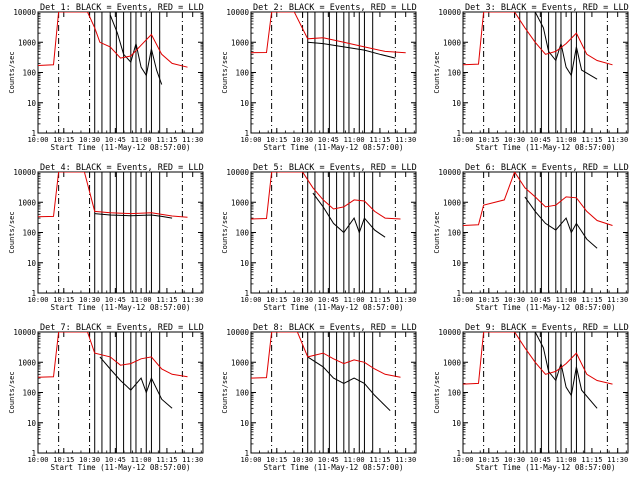 The image size is (640, 480). I want to click on subplot-title: Det 6: BLACK = Events, RED = LLD, so click(547, 168).